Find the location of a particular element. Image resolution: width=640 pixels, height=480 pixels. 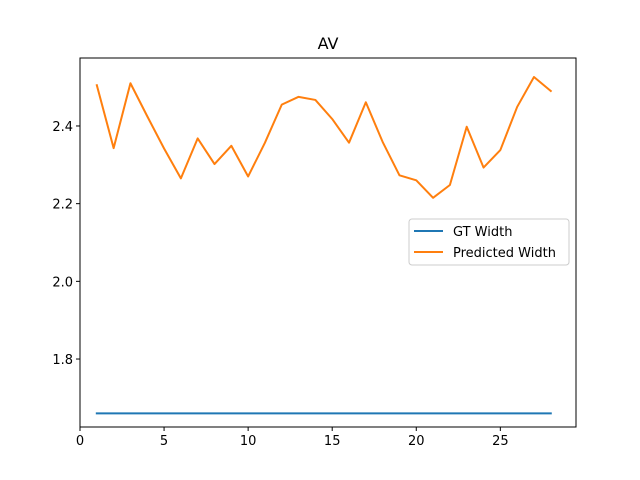

x-axis: 0 5 10 15 20 25 is located at coordinates (292, 438).